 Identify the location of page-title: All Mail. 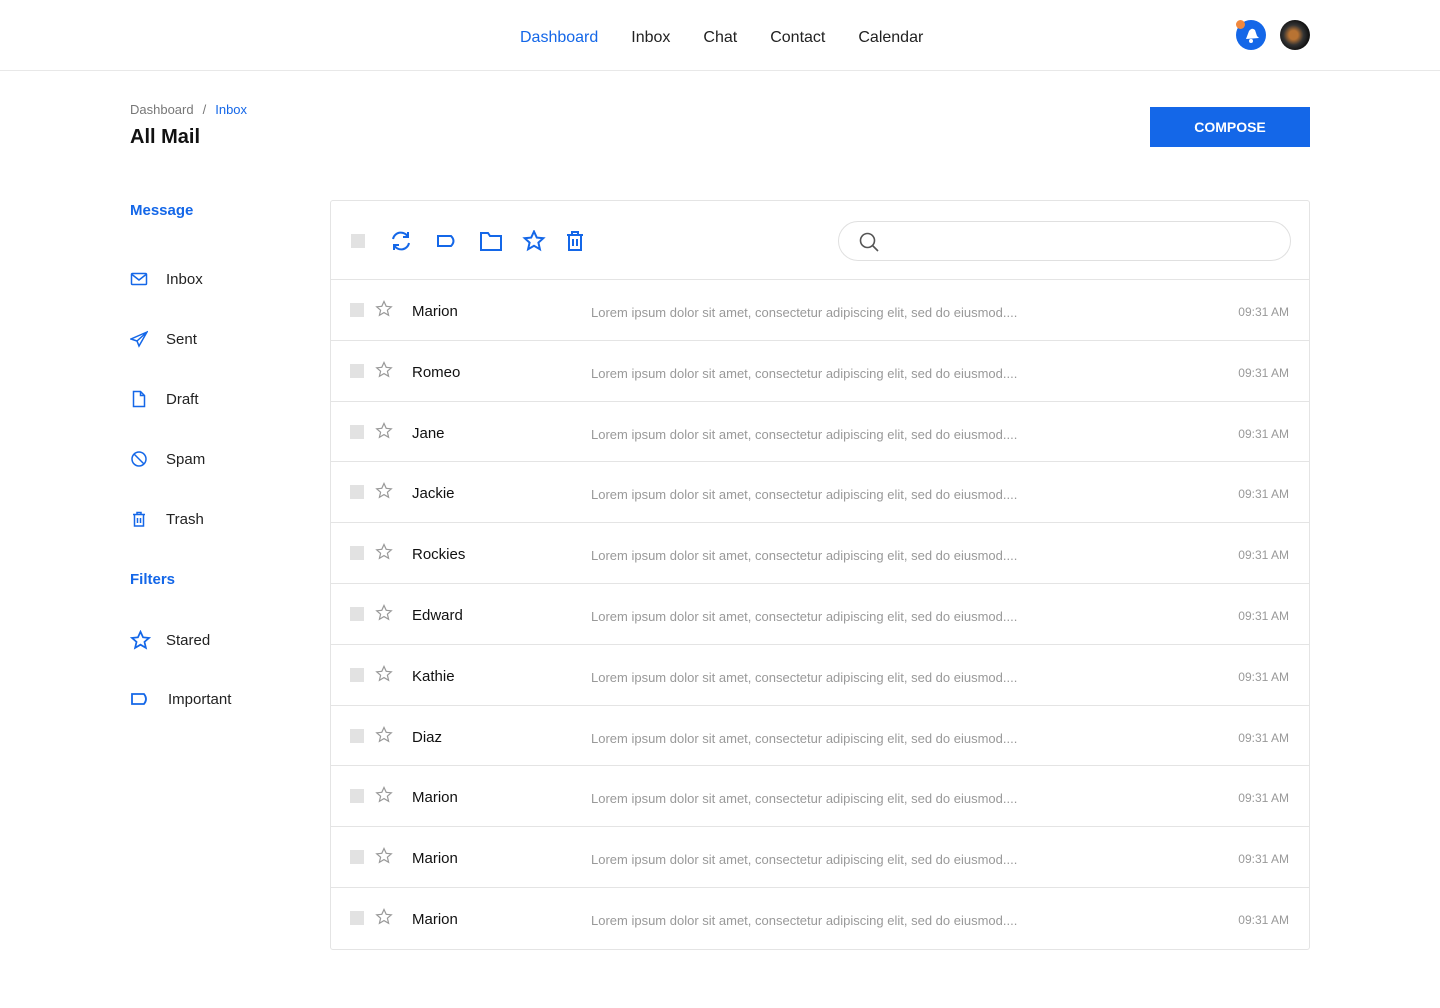
(165, 137).